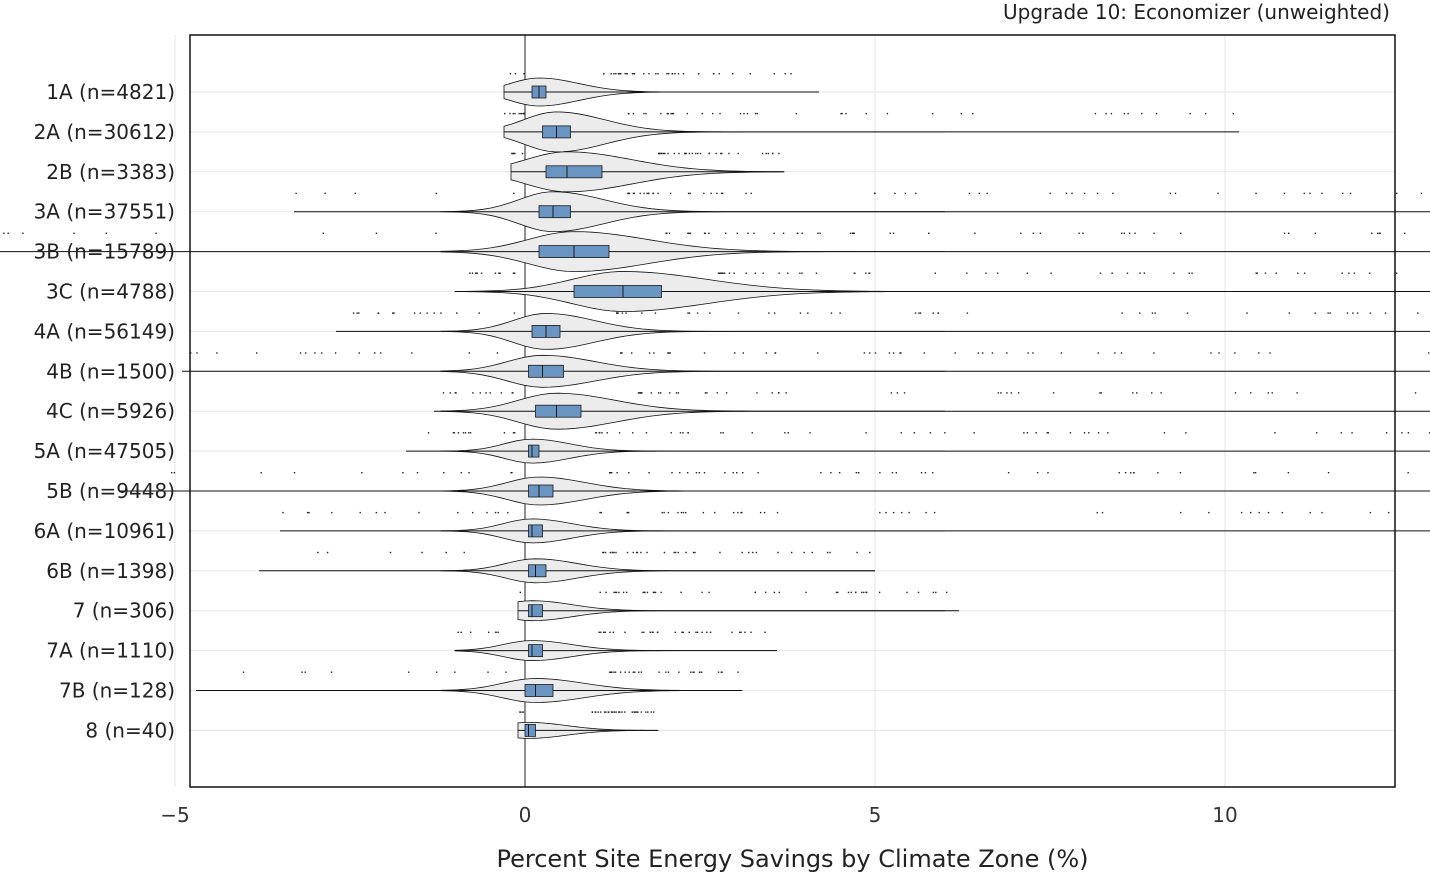  Describe the element at coordinates (104, 531) in the screenshot. I see `y-tick-label: 6A (n=10961)` at that location.